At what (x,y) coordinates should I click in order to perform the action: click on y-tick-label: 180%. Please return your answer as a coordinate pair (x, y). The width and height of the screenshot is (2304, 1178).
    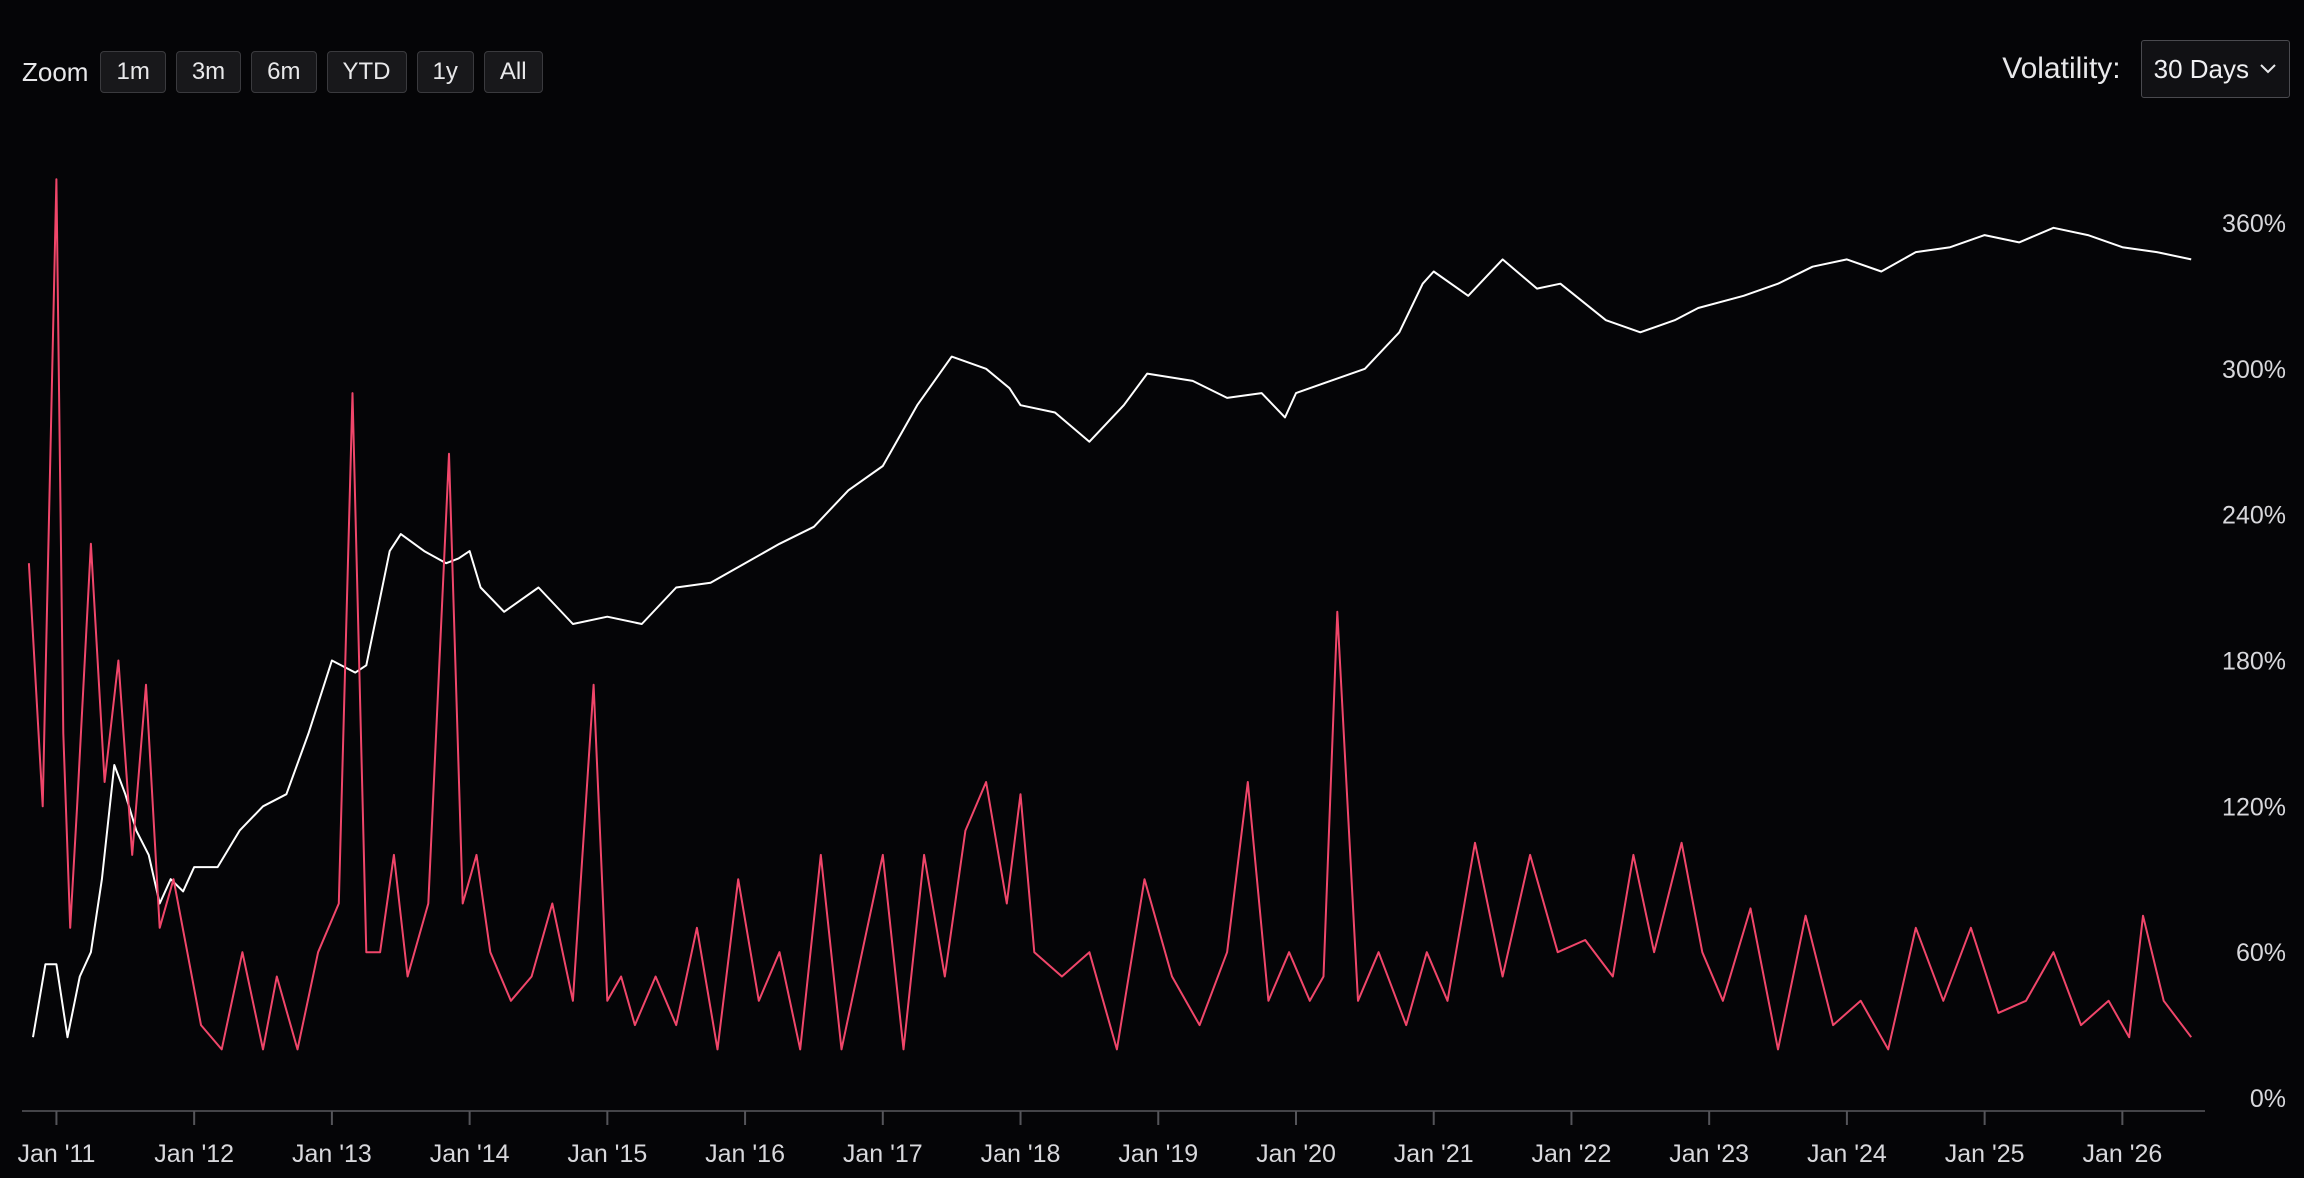
    Looking at the image, I should click on (2254, 661).